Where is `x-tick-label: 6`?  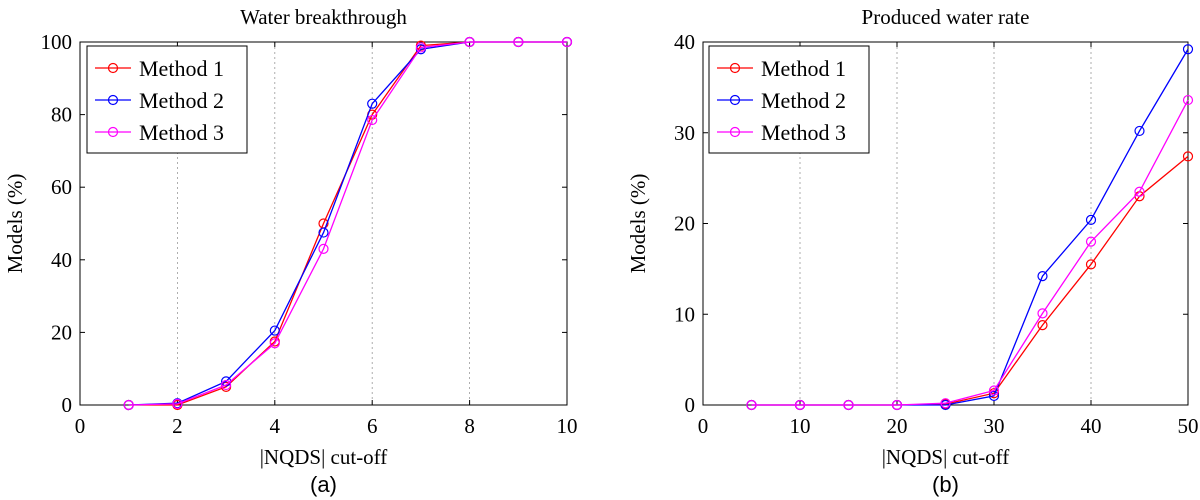 x-tick-label: 6 is located at coordinates (372, 426).